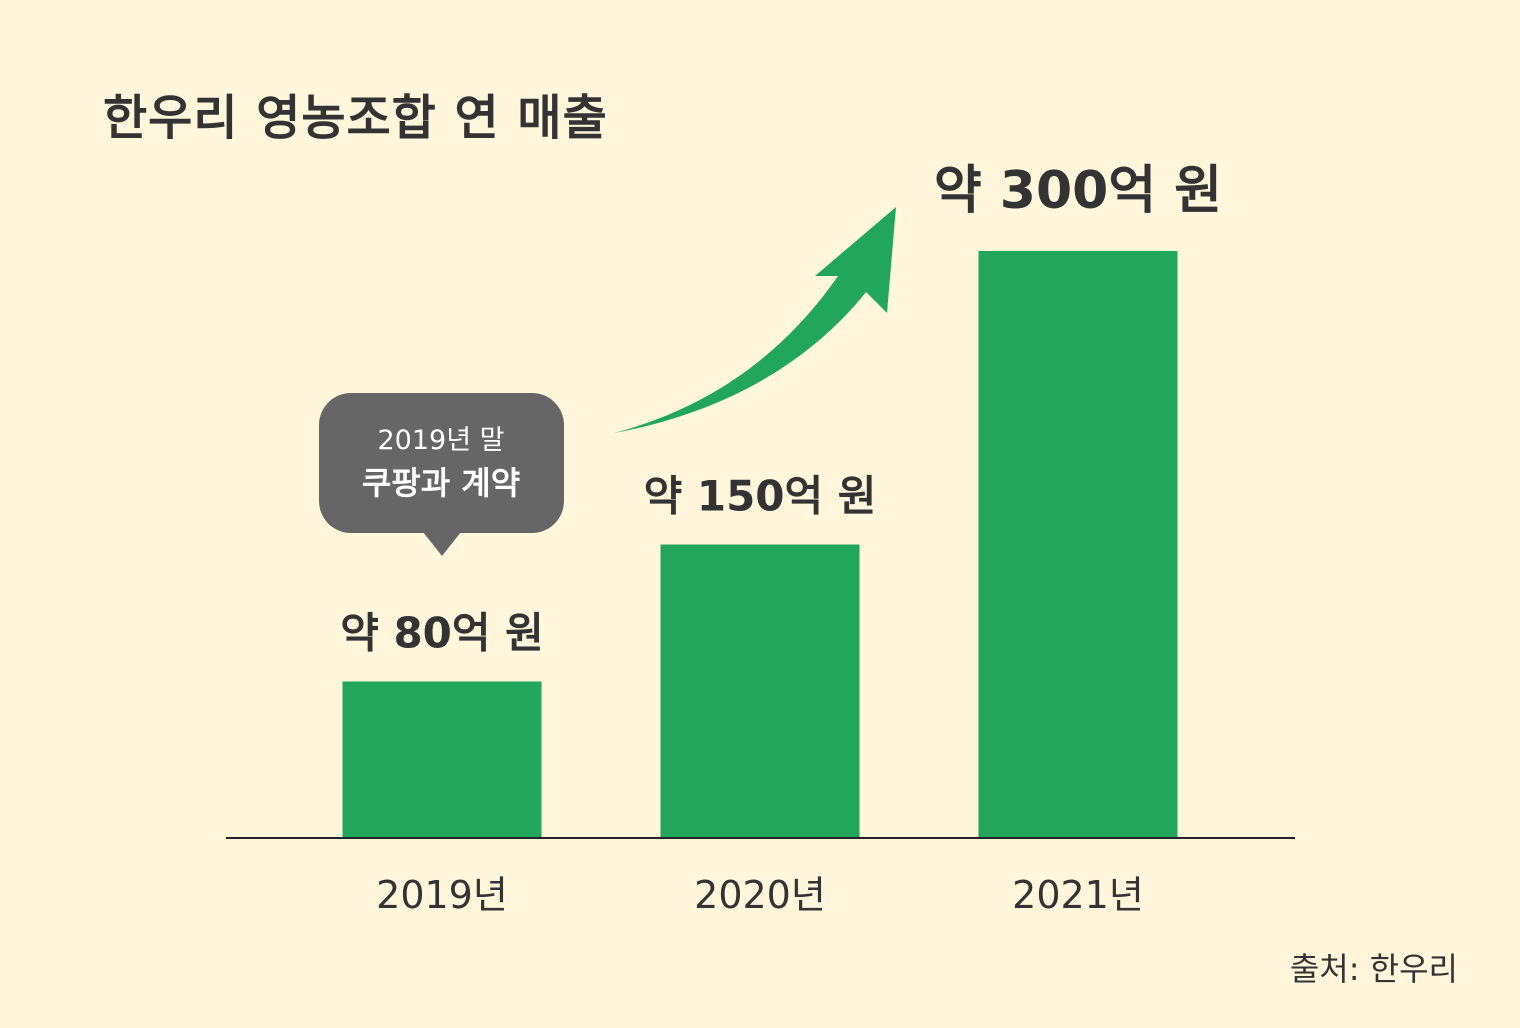  I want to click on annotation-bubble-tail, so click(442, 544).